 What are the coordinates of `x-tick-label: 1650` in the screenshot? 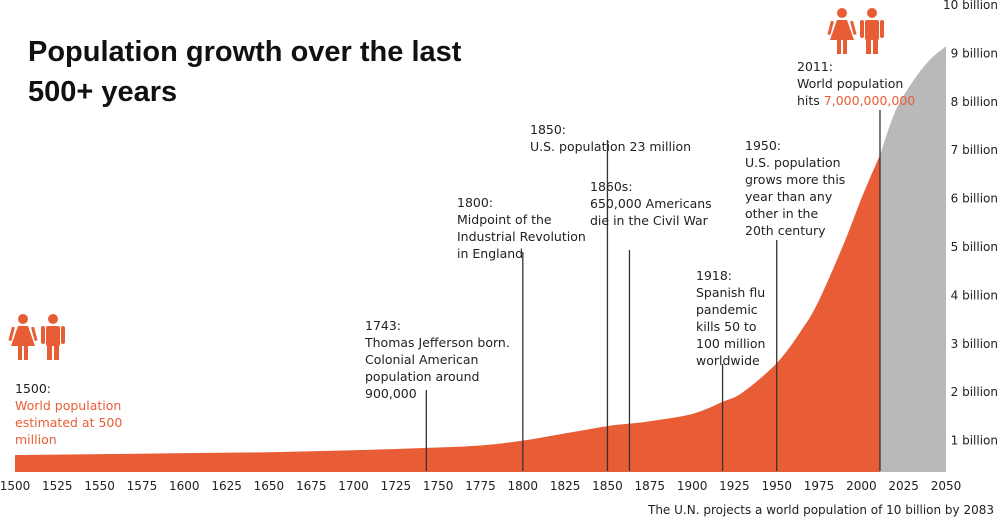 It's located at (269, 486).